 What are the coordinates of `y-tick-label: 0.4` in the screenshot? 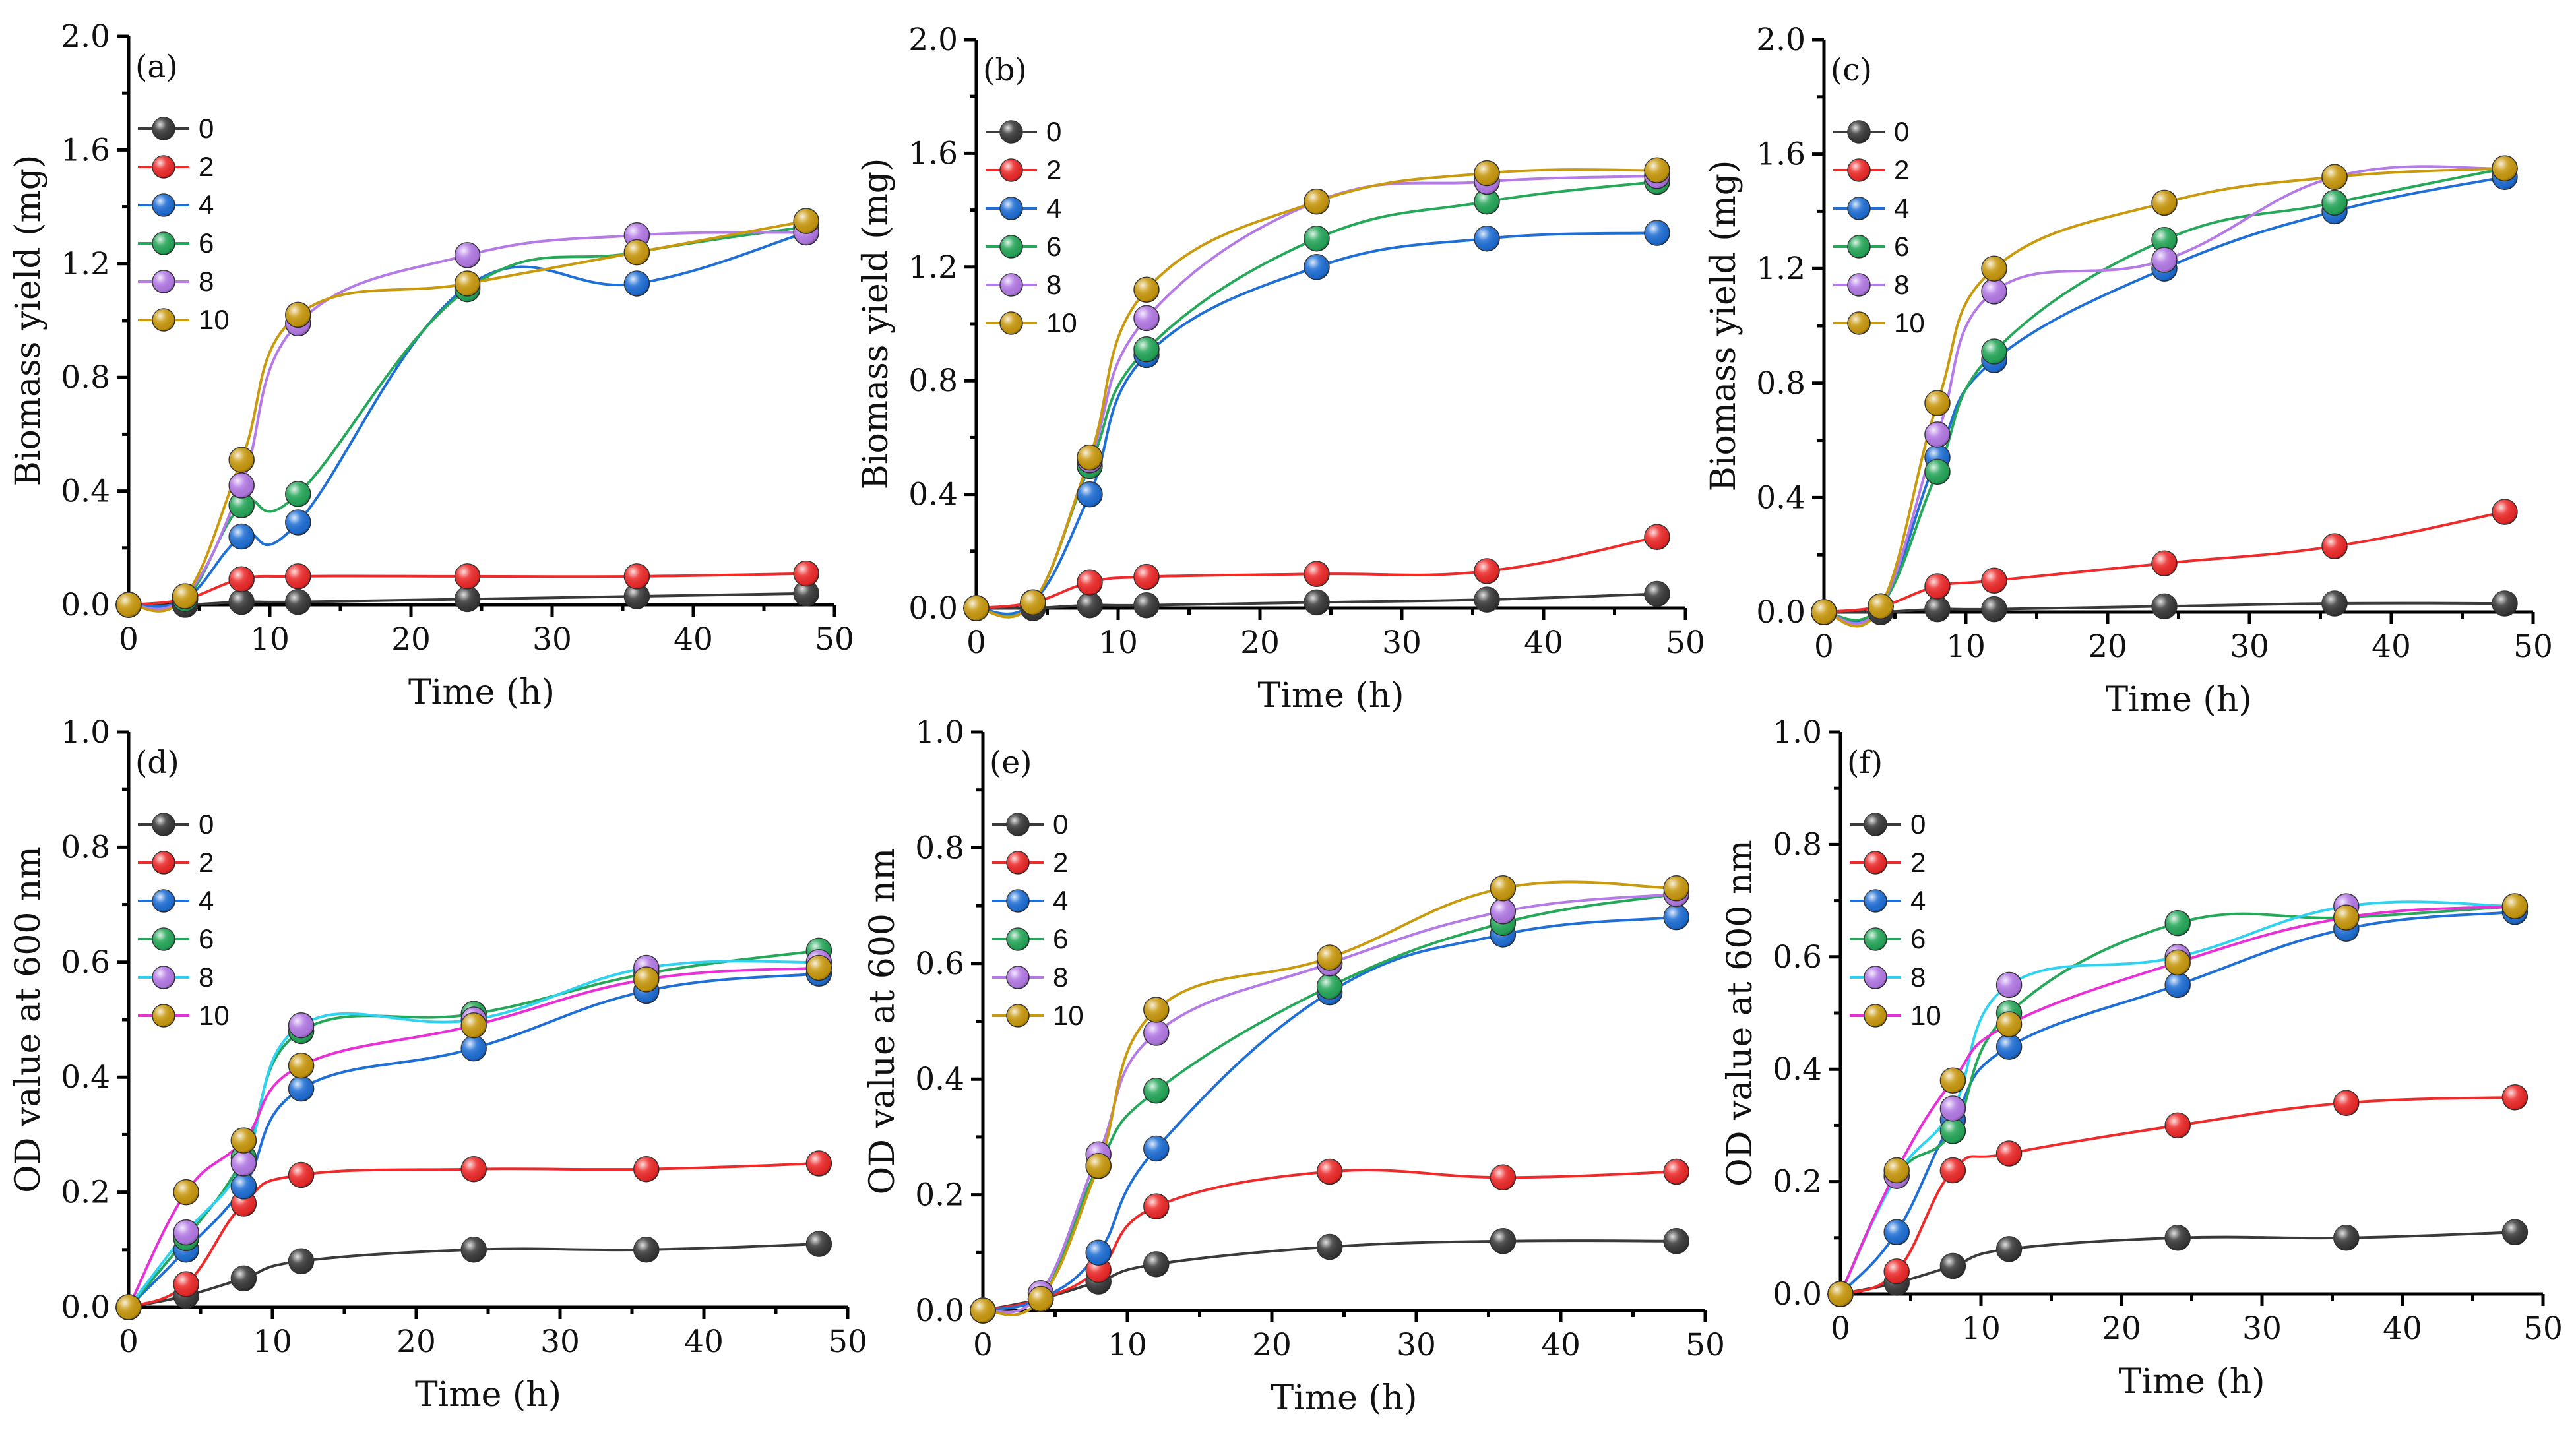 It's located at (85, 492).